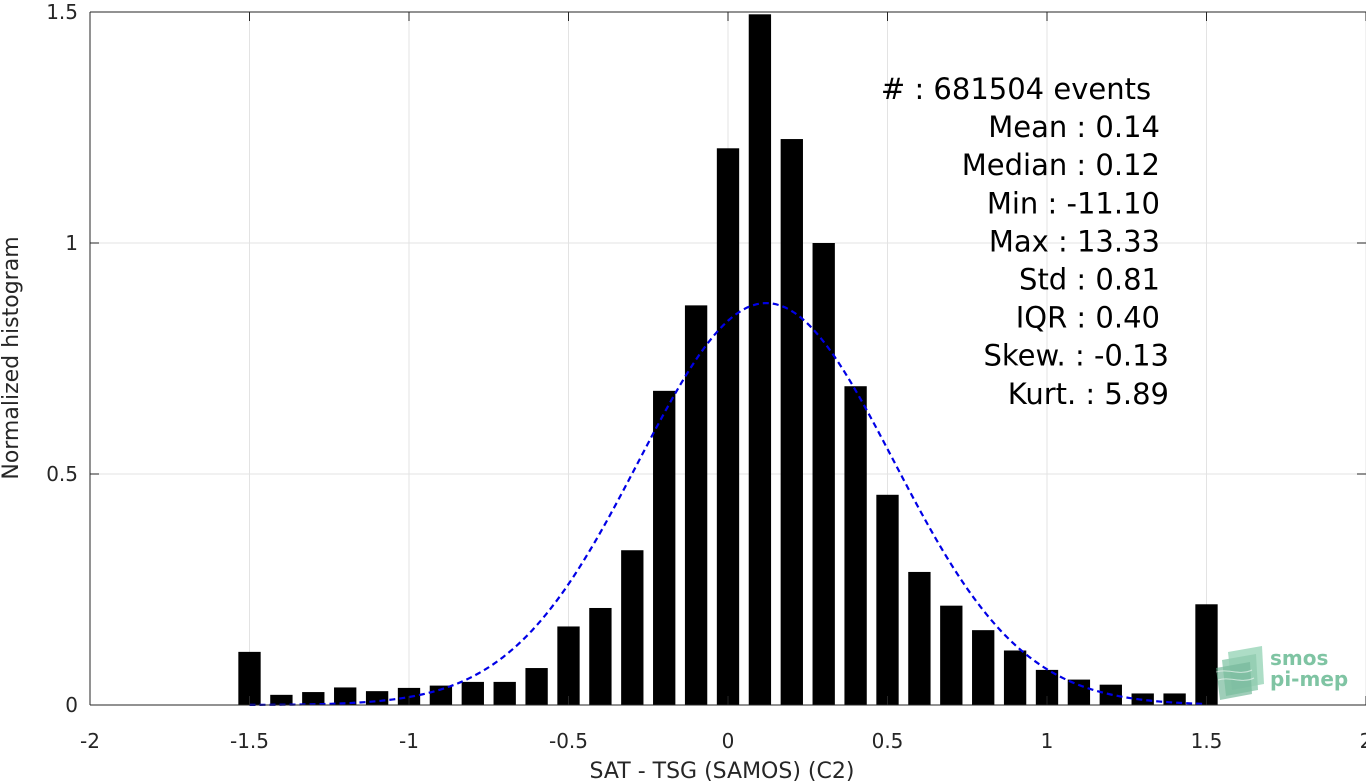 The image size is (1366, 784). What do you see at coordinates (1074, 241) in the screenshot?
I see `stat-line: Max : 13.33` at bounding box center [1074, 241].